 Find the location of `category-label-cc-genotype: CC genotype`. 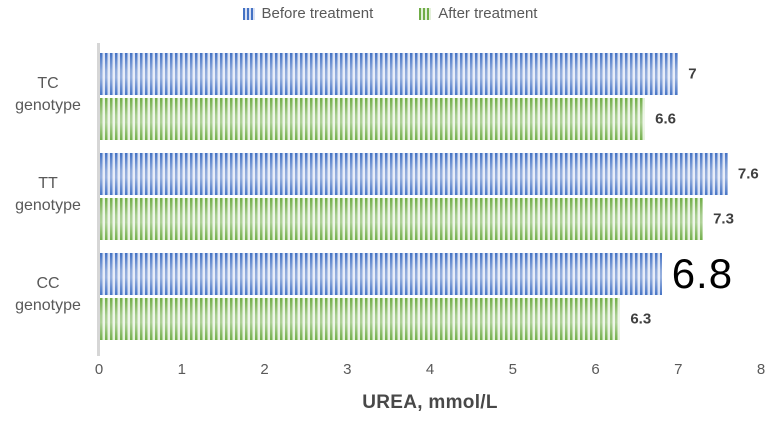

category-label-cc-genotype: CC genotype is located at coordinates (48, 294).